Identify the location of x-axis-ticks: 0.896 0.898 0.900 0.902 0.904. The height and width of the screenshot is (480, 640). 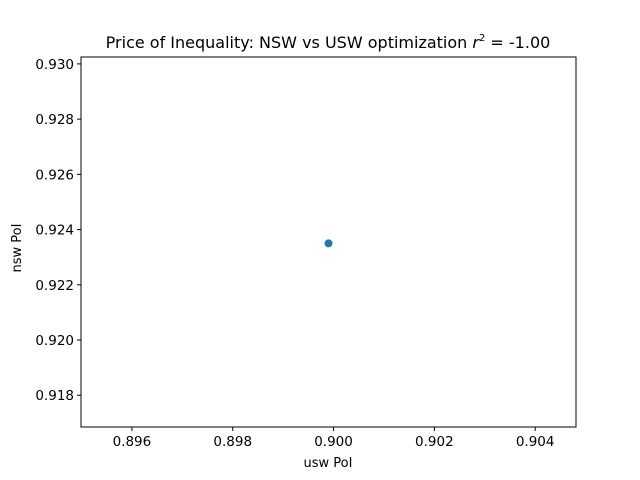
(334, 438).